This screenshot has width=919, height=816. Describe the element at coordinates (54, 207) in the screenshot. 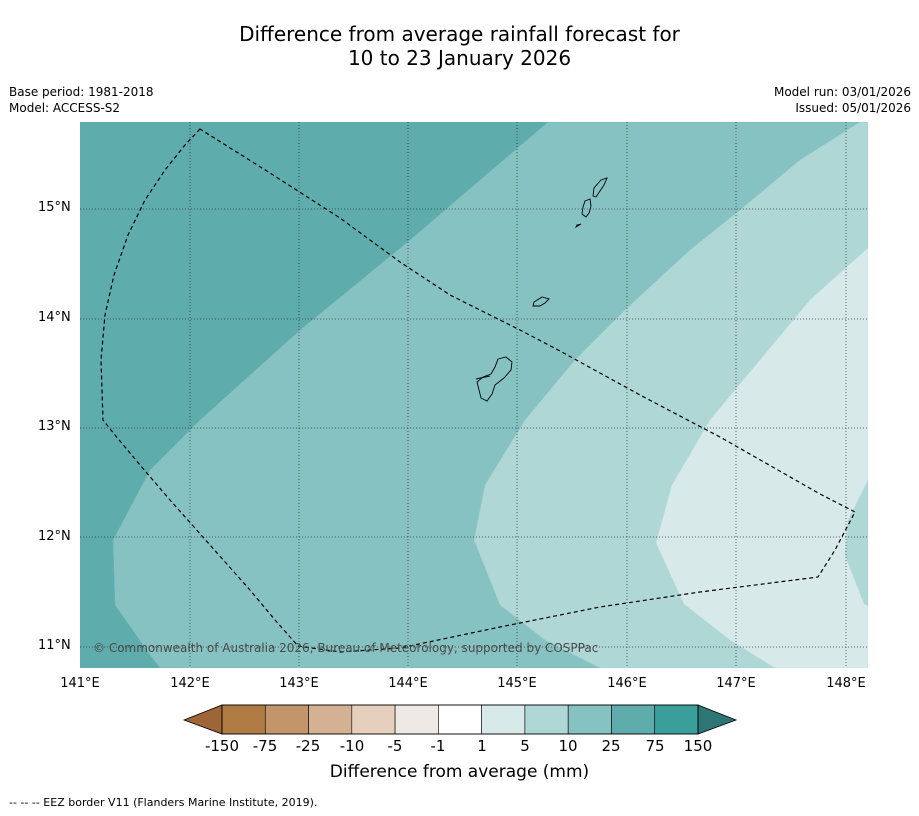

I see `lat-label: 15°N` at that location.